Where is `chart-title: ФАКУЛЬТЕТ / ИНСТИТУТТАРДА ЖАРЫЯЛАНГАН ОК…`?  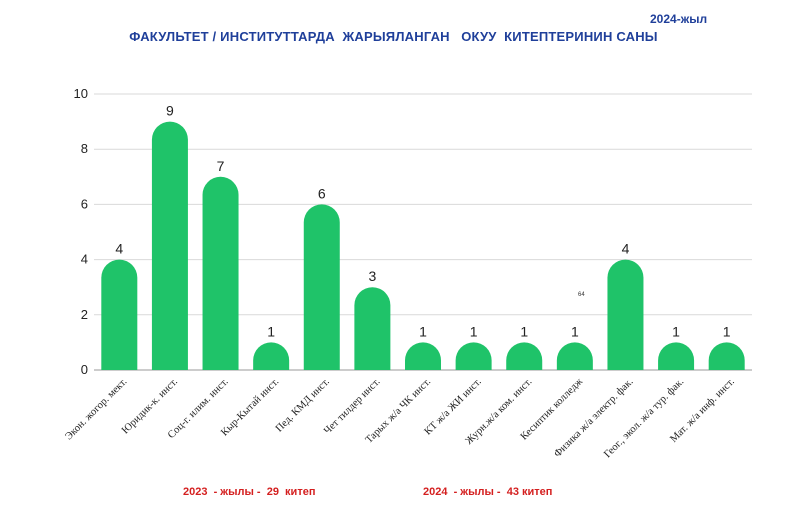
chart-title: ФАКУЛЬТЕТ / ИНСТИТУТТАРДА ЖАРЫЯЛАНГАН ОК… is located at coordinates (393, 36).